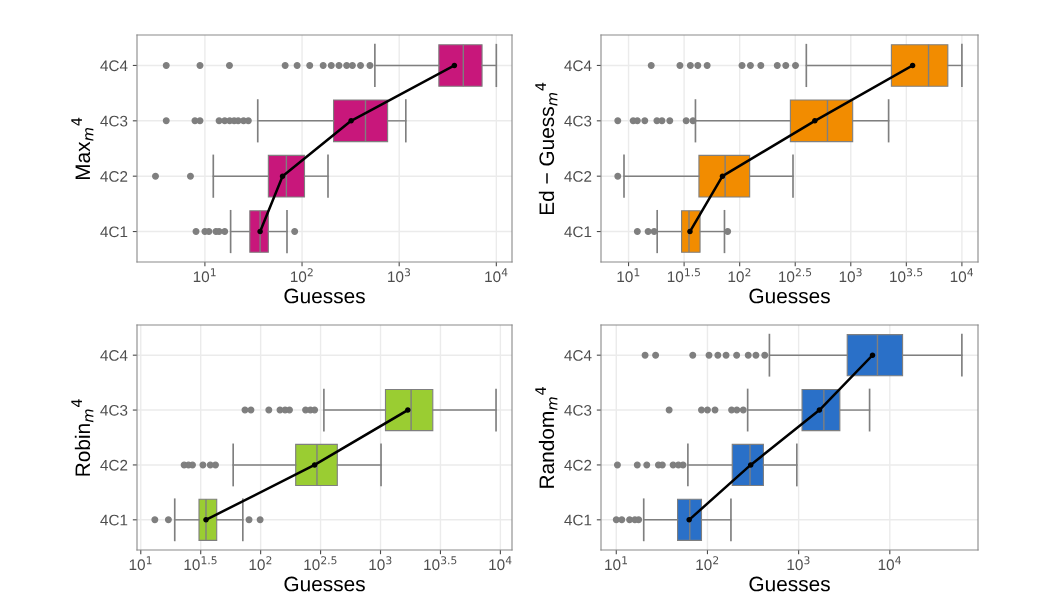  What do you see at coordinates (82, 437) in the screenshot?
I see `y-axis-title: Robin$_{m}$$^{4}$` at bounding box center [82, 437].